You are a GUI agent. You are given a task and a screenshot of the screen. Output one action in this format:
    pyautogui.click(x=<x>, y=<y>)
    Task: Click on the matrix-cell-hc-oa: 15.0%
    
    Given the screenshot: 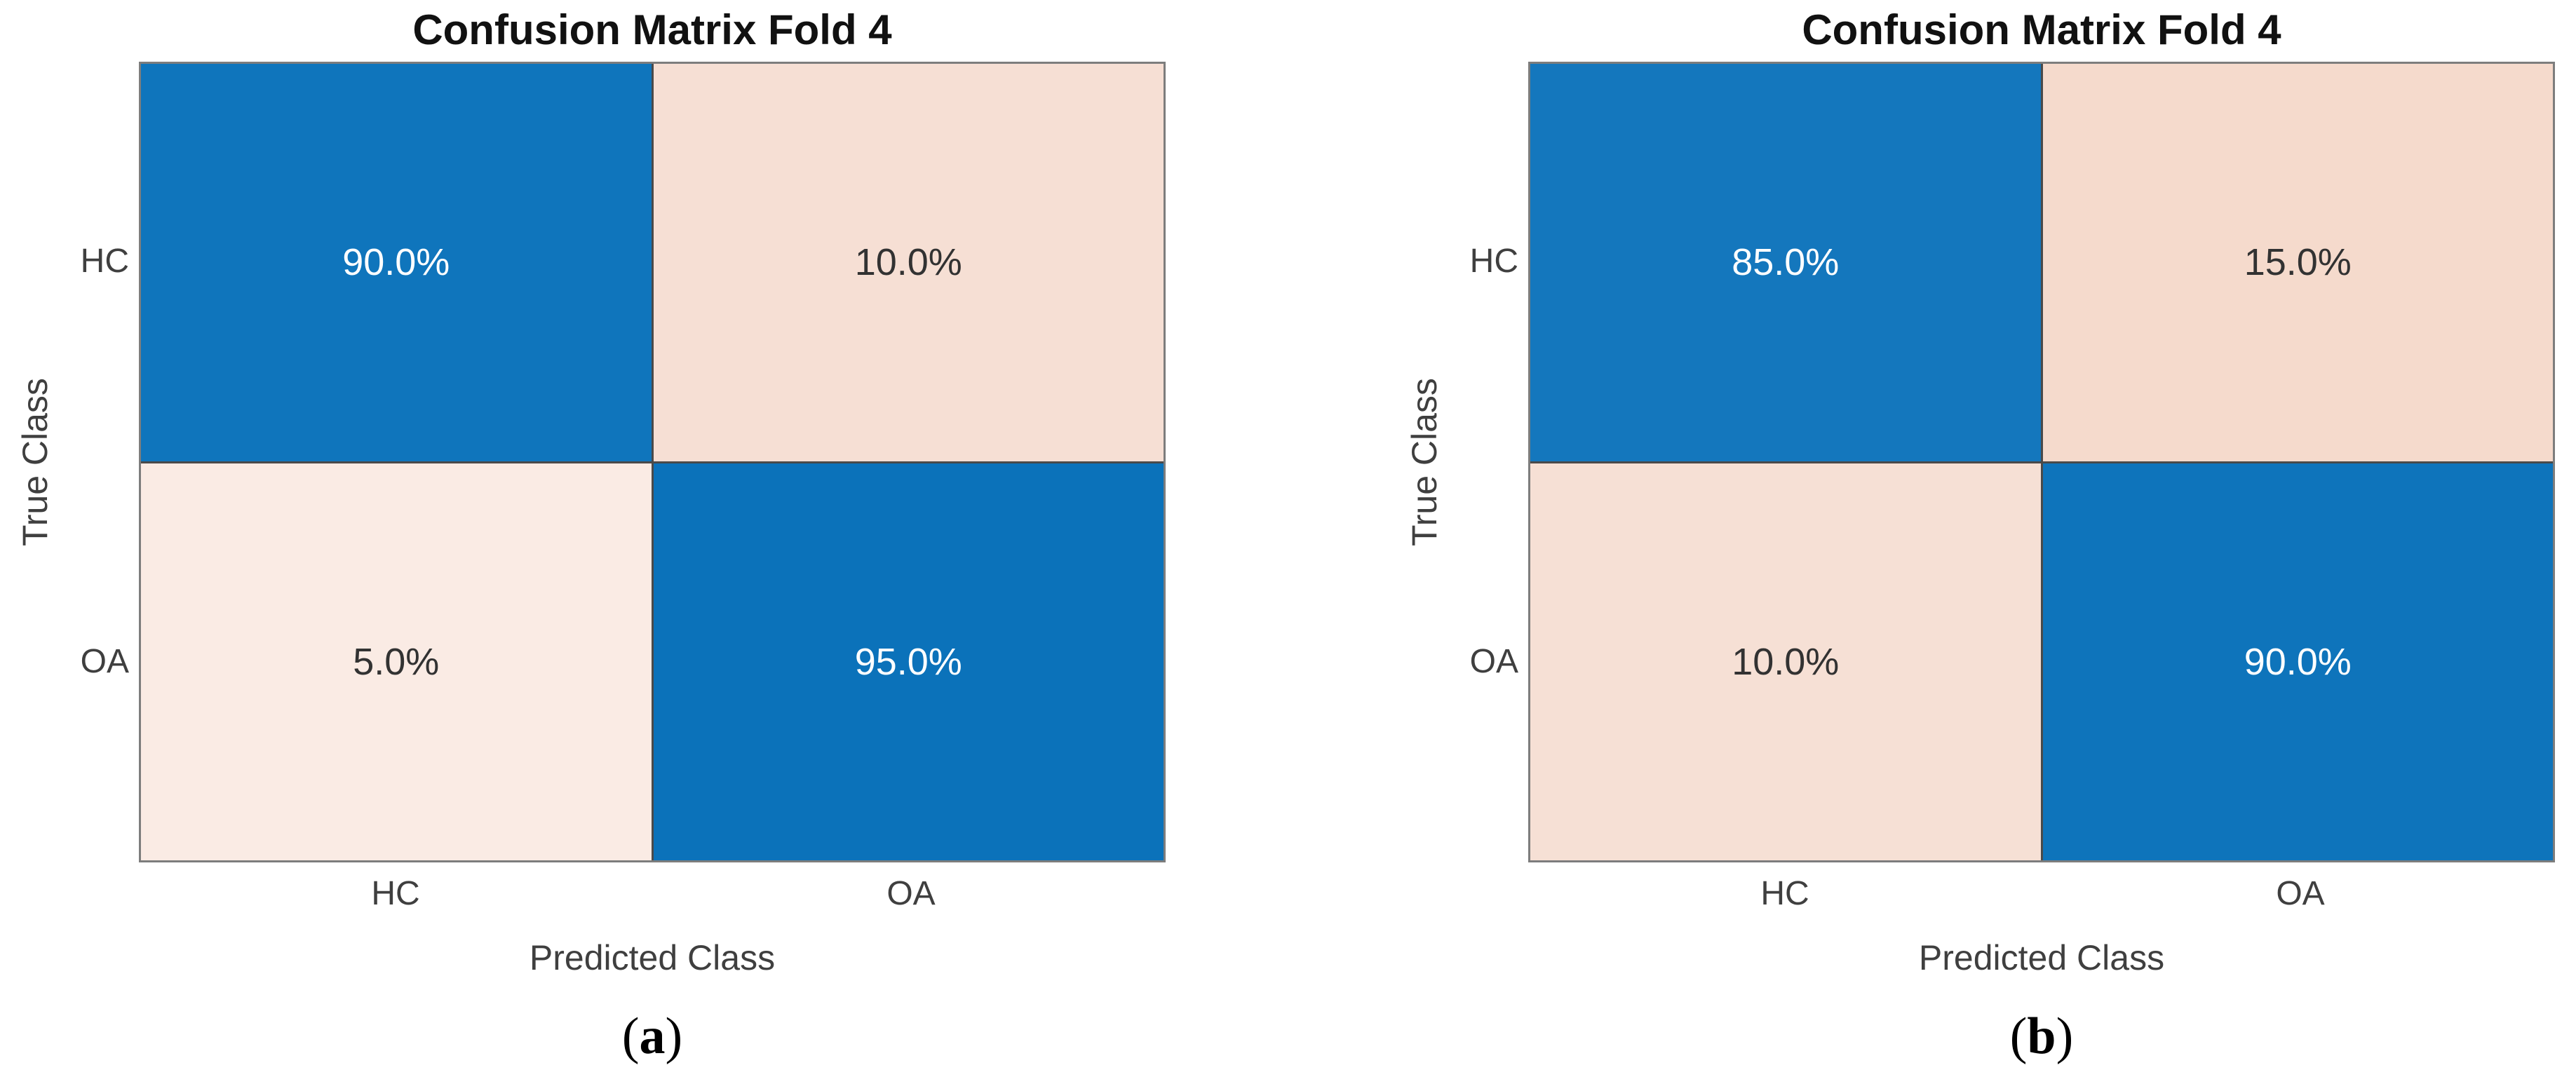 What is the action you would take?
    pyautogui.click(x=2297, y=262)
    